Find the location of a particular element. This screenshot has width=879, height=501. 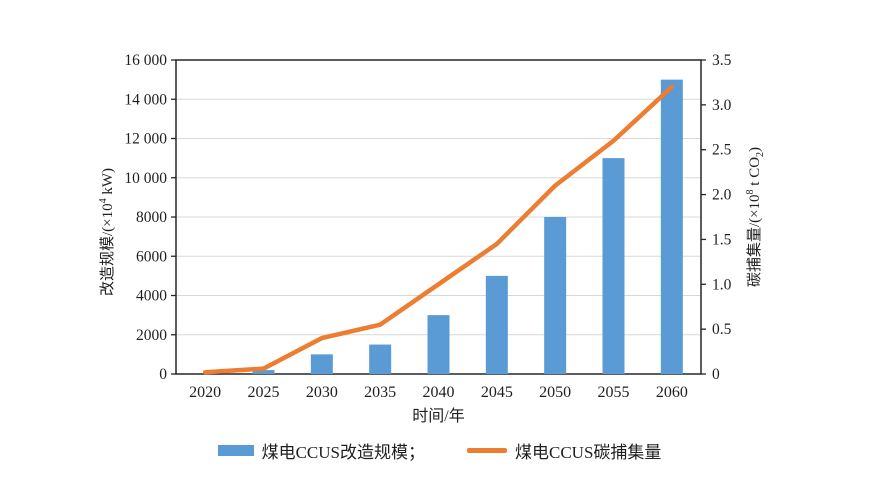

bar-2050 is located at coordinates (555, 295).